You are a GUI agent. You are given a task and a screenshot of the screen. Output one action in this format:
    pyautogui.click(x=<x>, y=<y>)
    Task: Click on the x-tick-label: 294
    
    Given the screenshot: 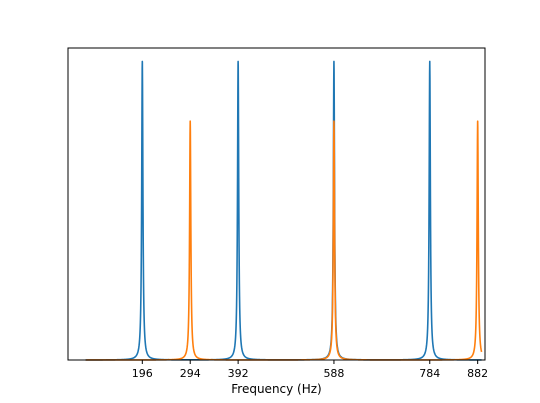 What is the action you would take?
    pyautogui.click(x=190, y=373)
    